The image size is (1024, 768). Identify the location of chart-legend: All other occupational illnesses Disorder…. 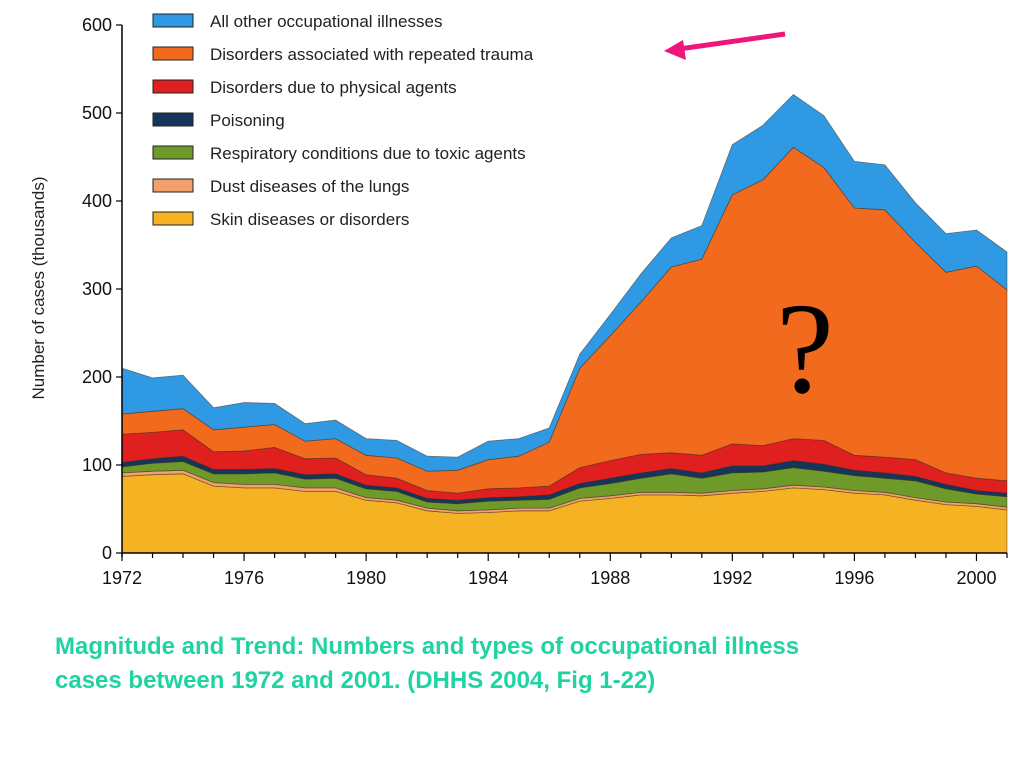
(343, 120).